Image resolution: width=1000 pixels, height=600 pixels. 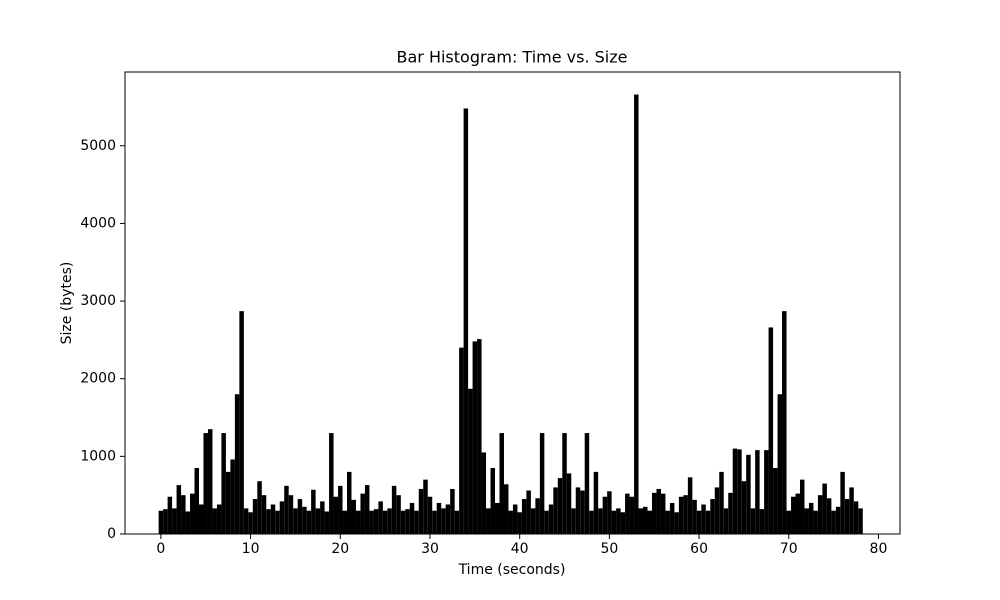 I want to click on chart-title: Bar Histogram: Time vs. Size, so click(x=512, y=57).